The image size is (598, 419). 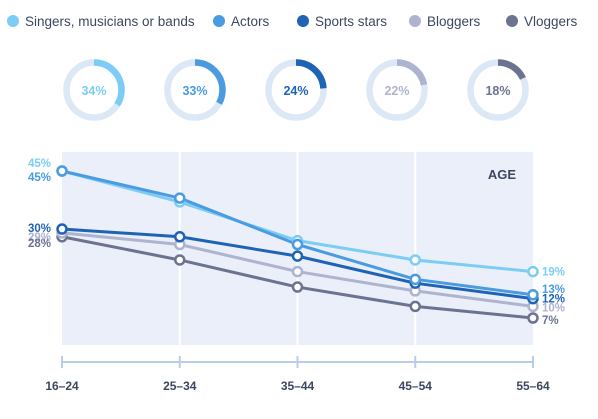 I want to click on donut: 18%, so click(x=498, y=90).